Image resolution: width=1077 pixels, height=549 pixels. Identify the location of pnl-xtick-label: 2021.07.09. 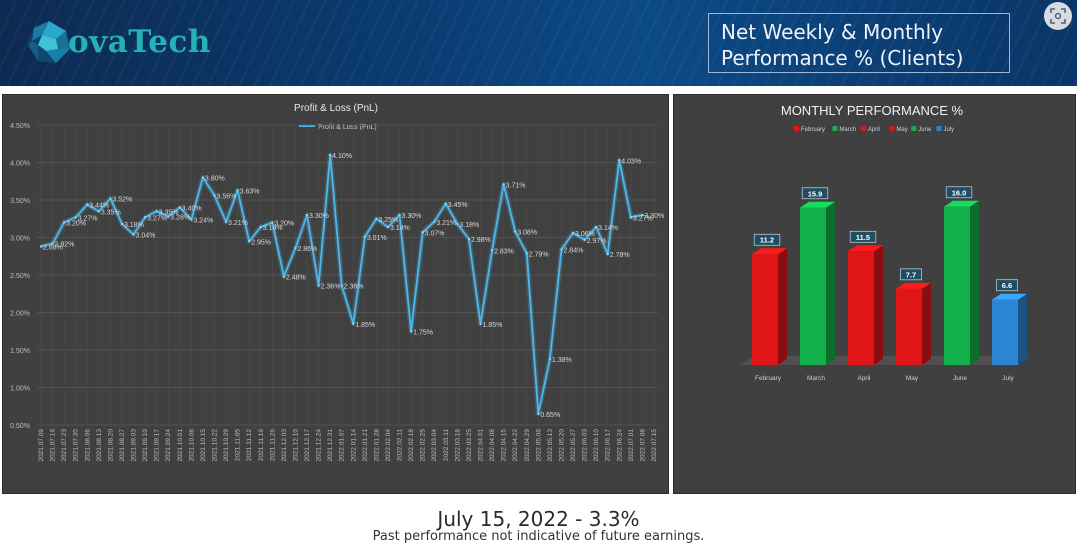
(41, 445).